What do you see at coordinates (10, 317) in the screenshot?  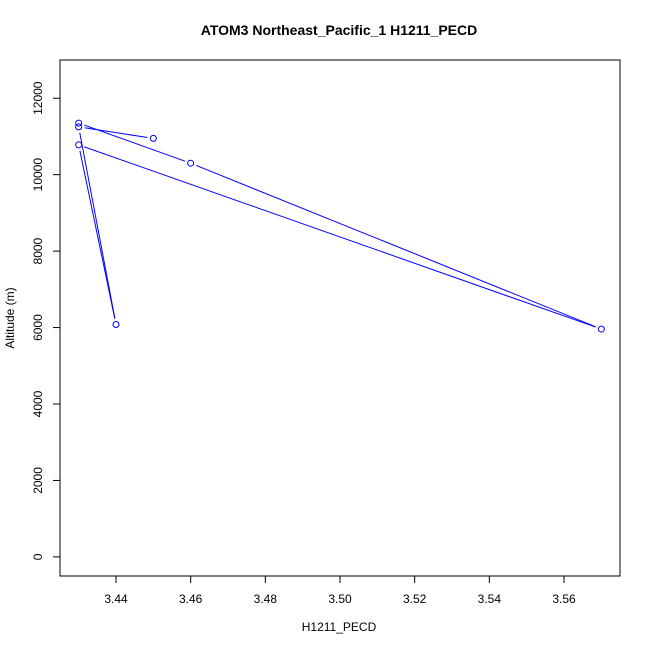 I see `y-axis-label: Altitude (m)` at bounding box center [10, 317].